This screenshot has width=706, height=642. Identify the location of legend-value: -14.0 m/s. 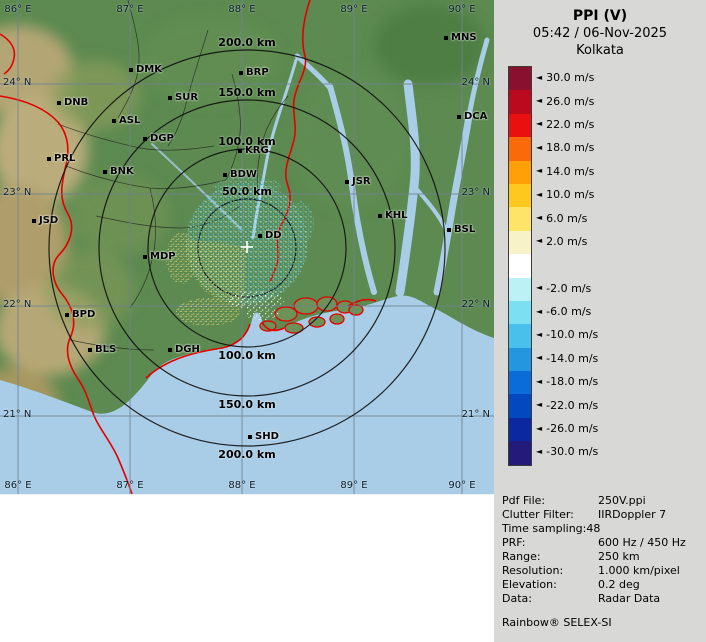
(572, 358).